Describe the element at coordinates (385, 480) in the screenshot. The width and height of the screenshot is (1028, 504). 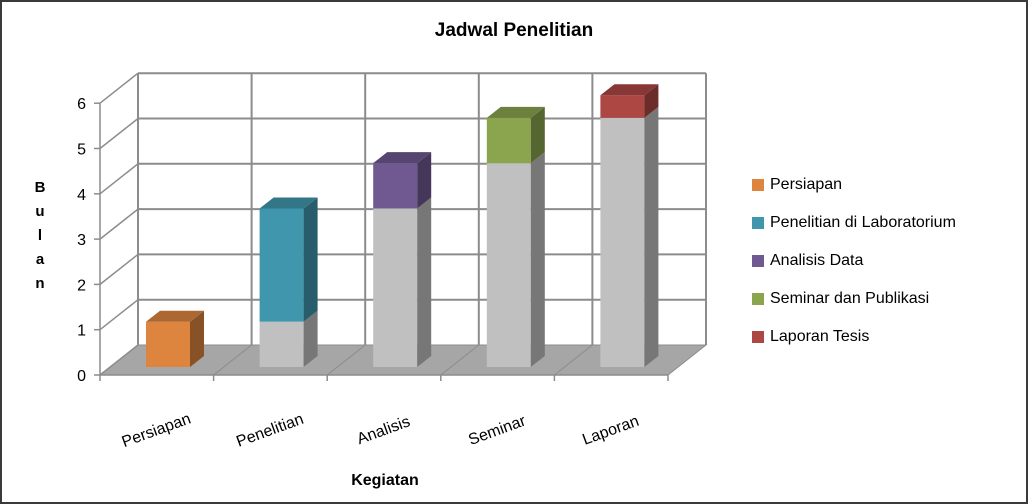
I see `x-axis-label: Kegiatan` at that location.